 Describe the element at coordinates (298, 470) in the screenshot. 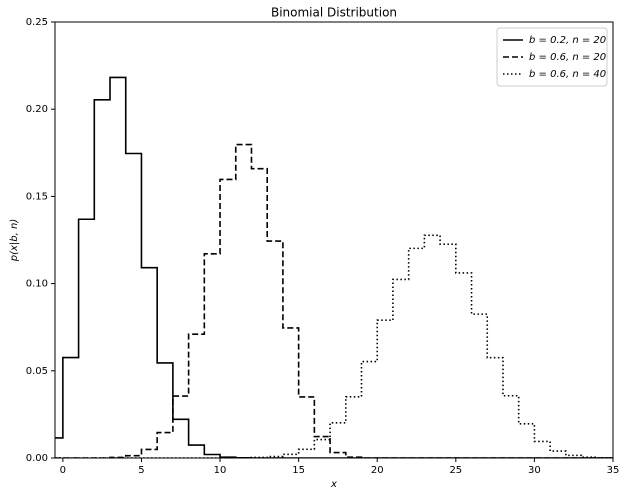

I see `x-tick-label: 15` at that location.